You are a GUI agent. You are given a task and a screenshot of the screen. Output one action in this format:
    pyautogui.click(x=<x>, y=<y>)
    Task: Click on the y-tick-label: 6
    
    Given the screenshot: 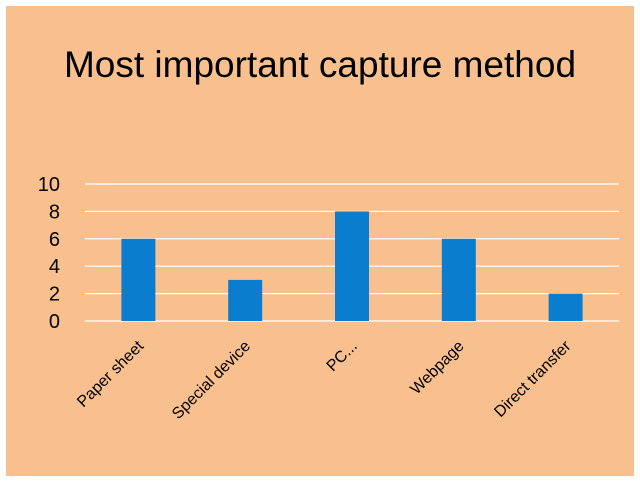 What is the action you would take?
    pyautogui.click(x=54, y=240)
    